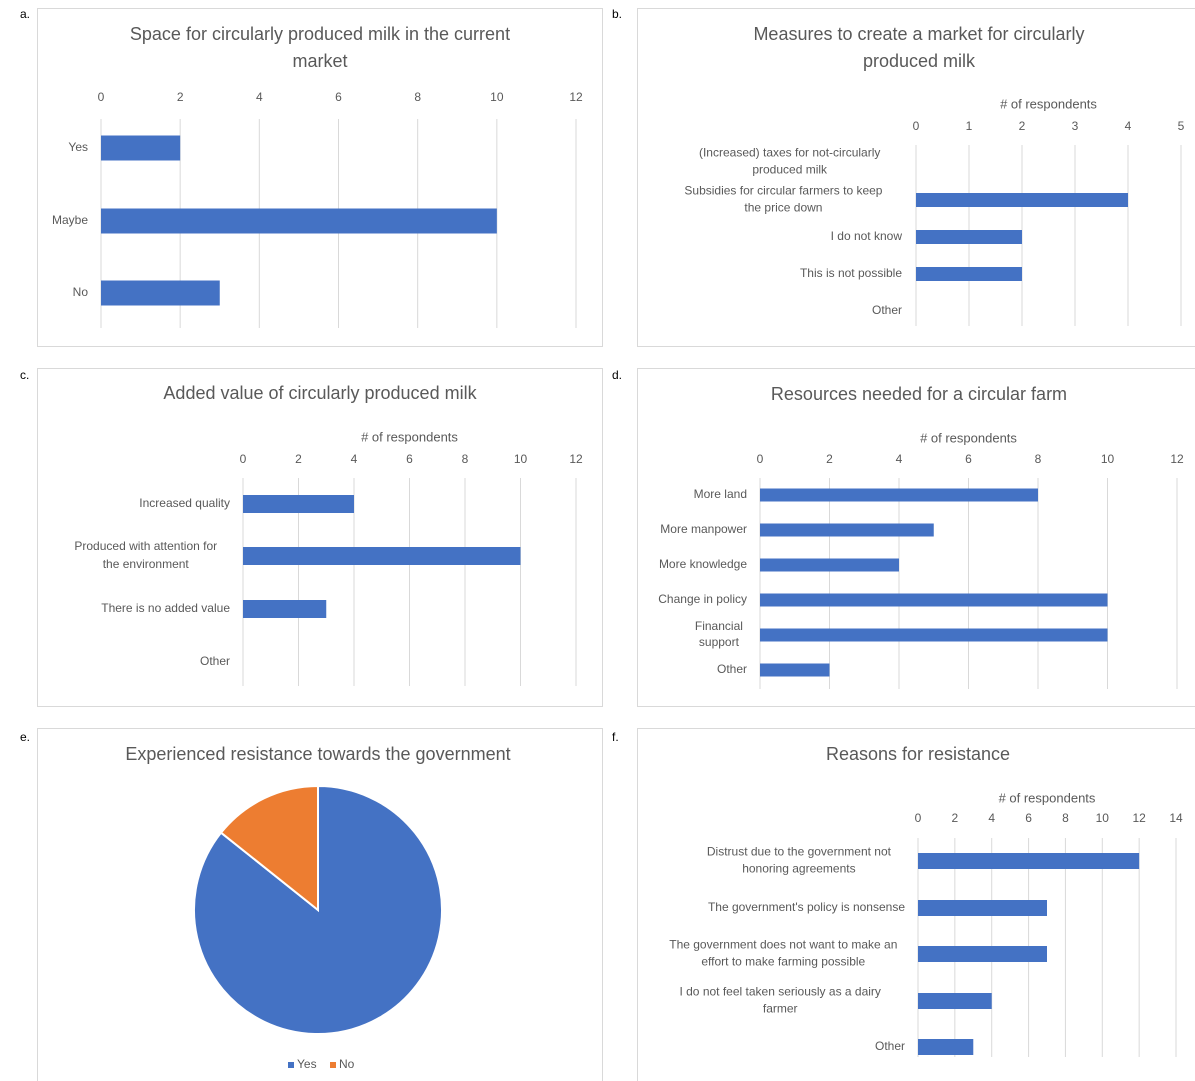  I want to click on chart-title: Resources needed for a circular farm, so click(919, 394).